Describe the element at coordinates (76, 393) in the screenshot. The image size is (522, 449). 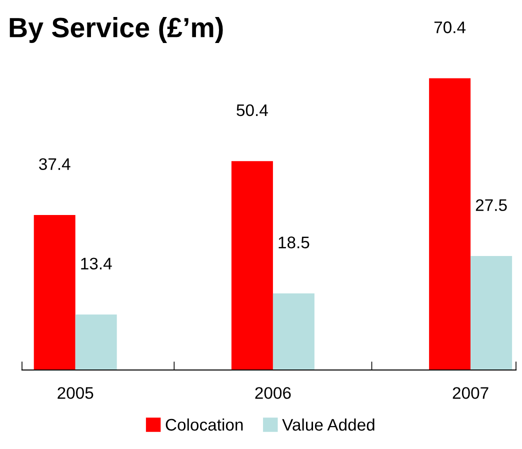
I see `x-tick-label: 2005` at that location.